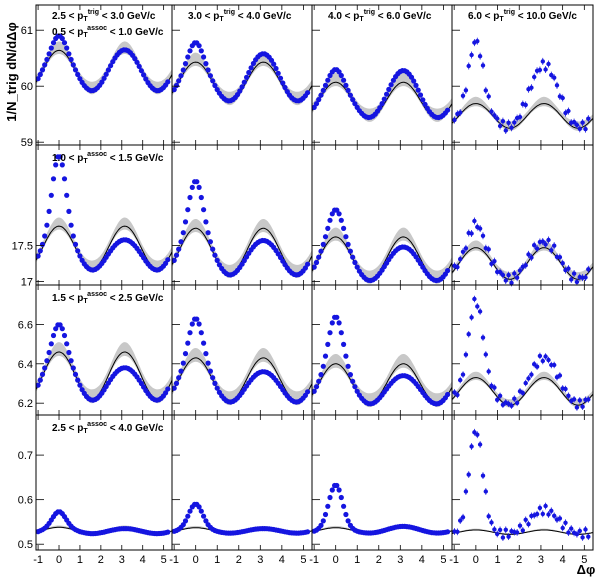 The height and width of the screenshot is (579, 600). I want to click on y-tick-label: 0.7, so click(25, 456).